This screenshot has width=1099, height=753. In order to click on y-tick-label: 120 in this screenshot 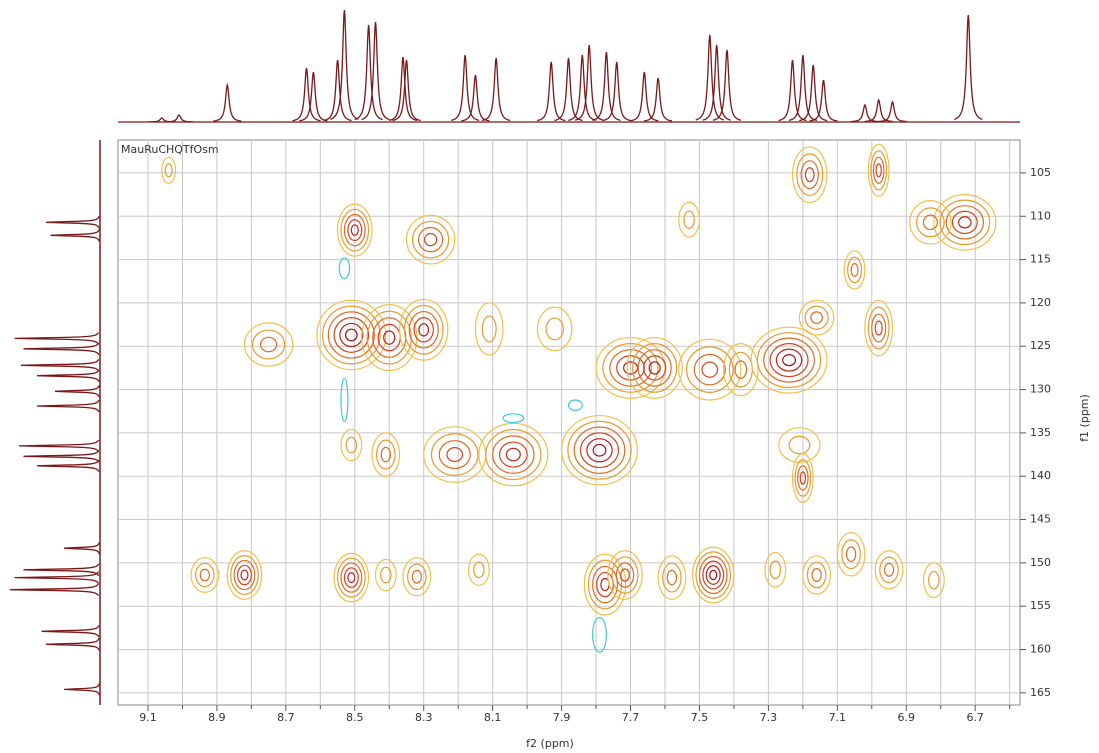, I will do `click(1040, 302)`.